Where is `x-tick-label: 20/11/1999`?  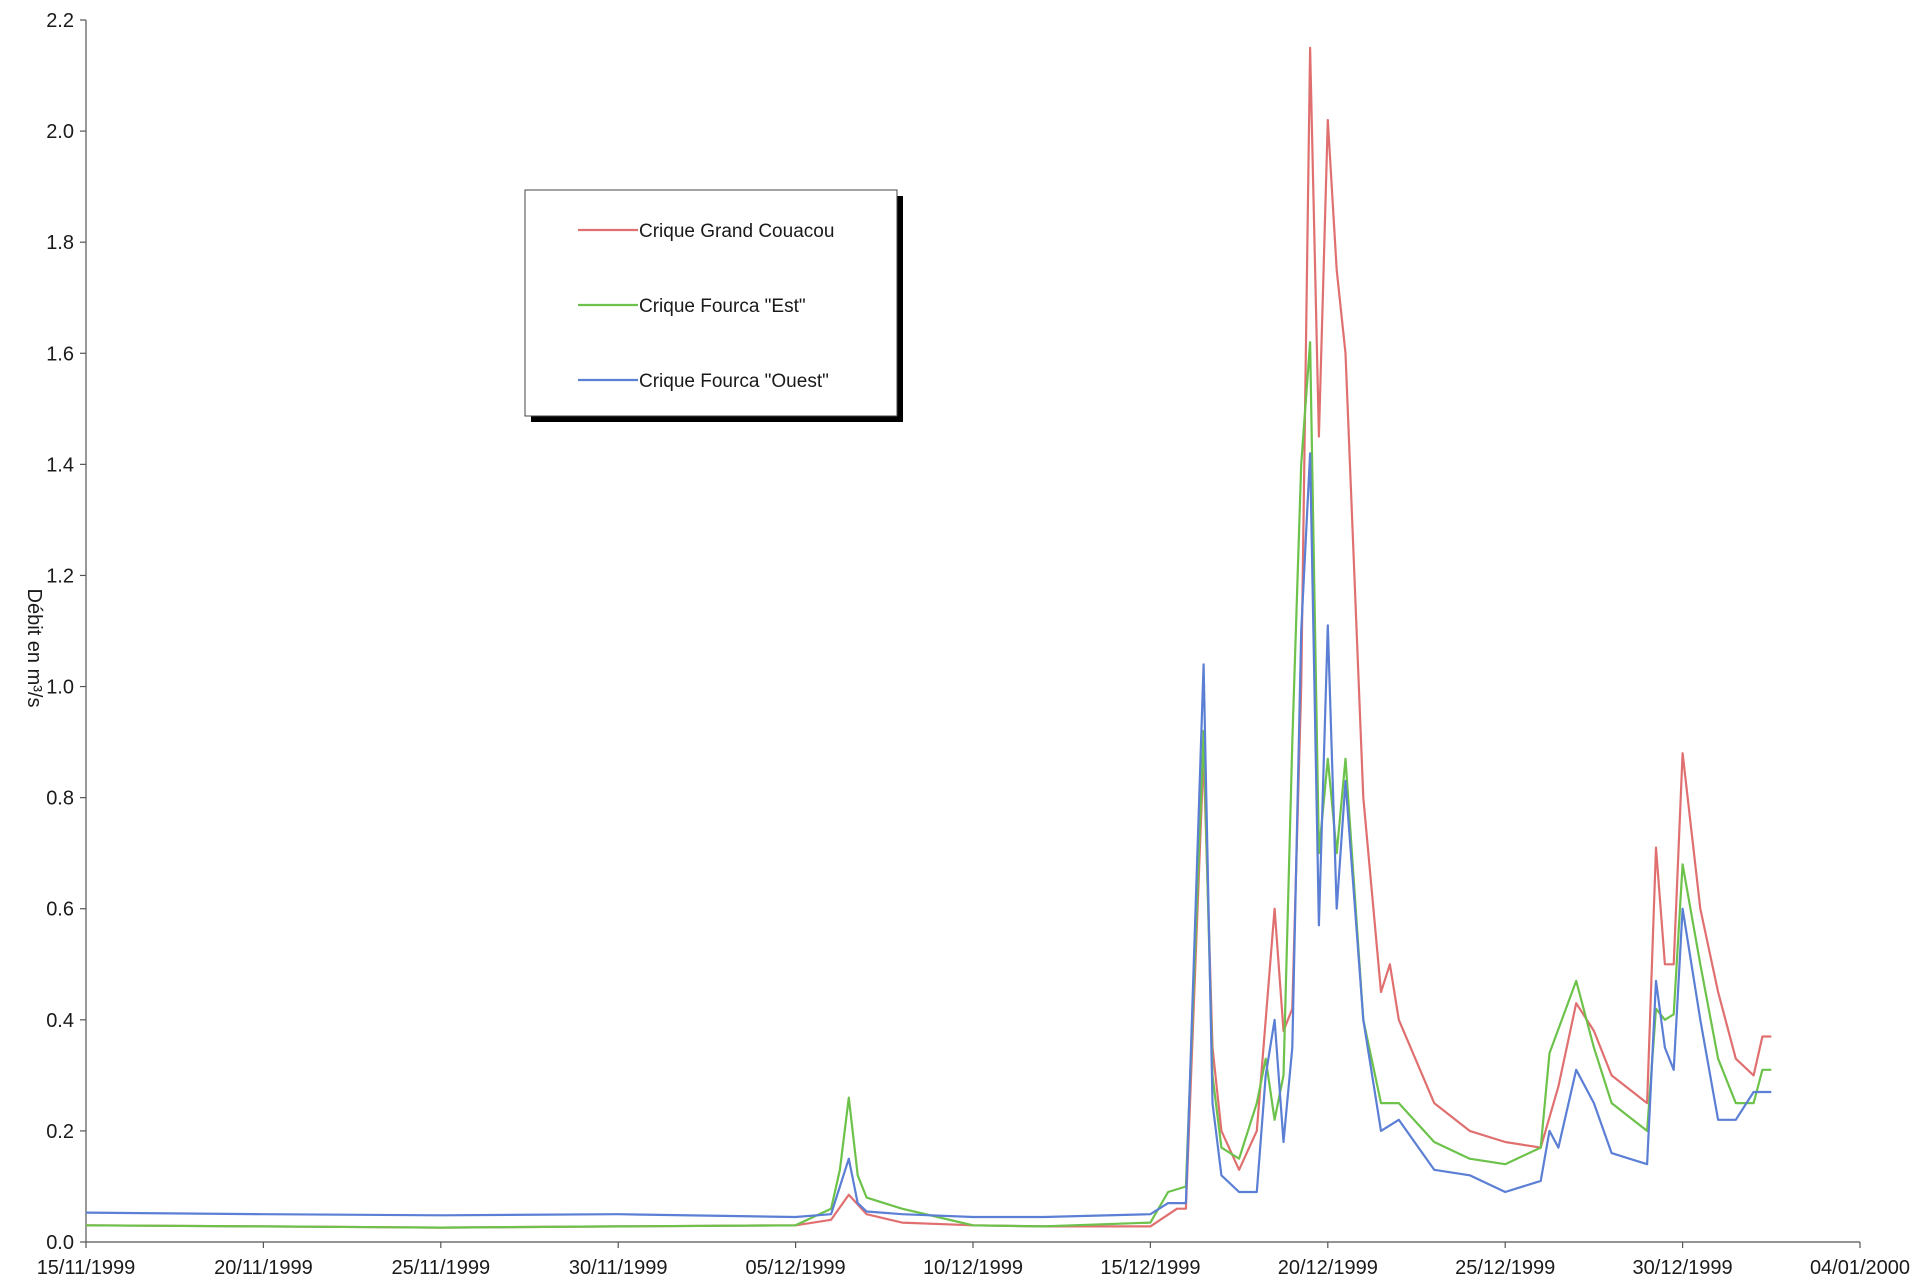 x-tick-label: 20/11/1999 is located at coordinates (263, 1268).